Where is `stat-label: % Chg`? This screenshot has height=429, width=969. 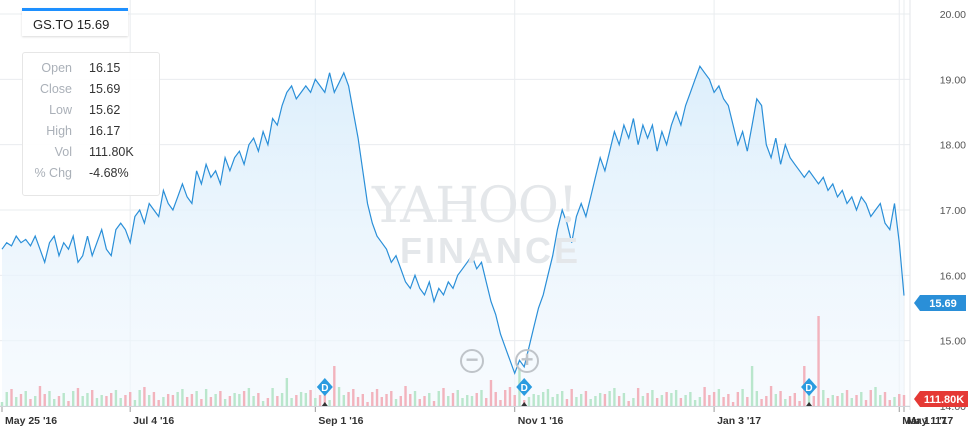
stat-label: % Chg is located at coordinates (53, 173).